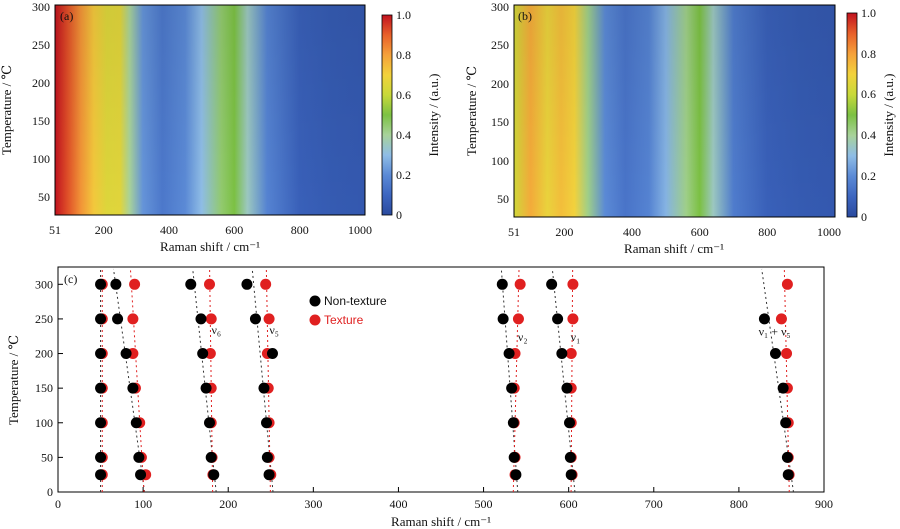  I want to click on colorbar-a-label: Intensity / (a.u.), so click(433, 114).